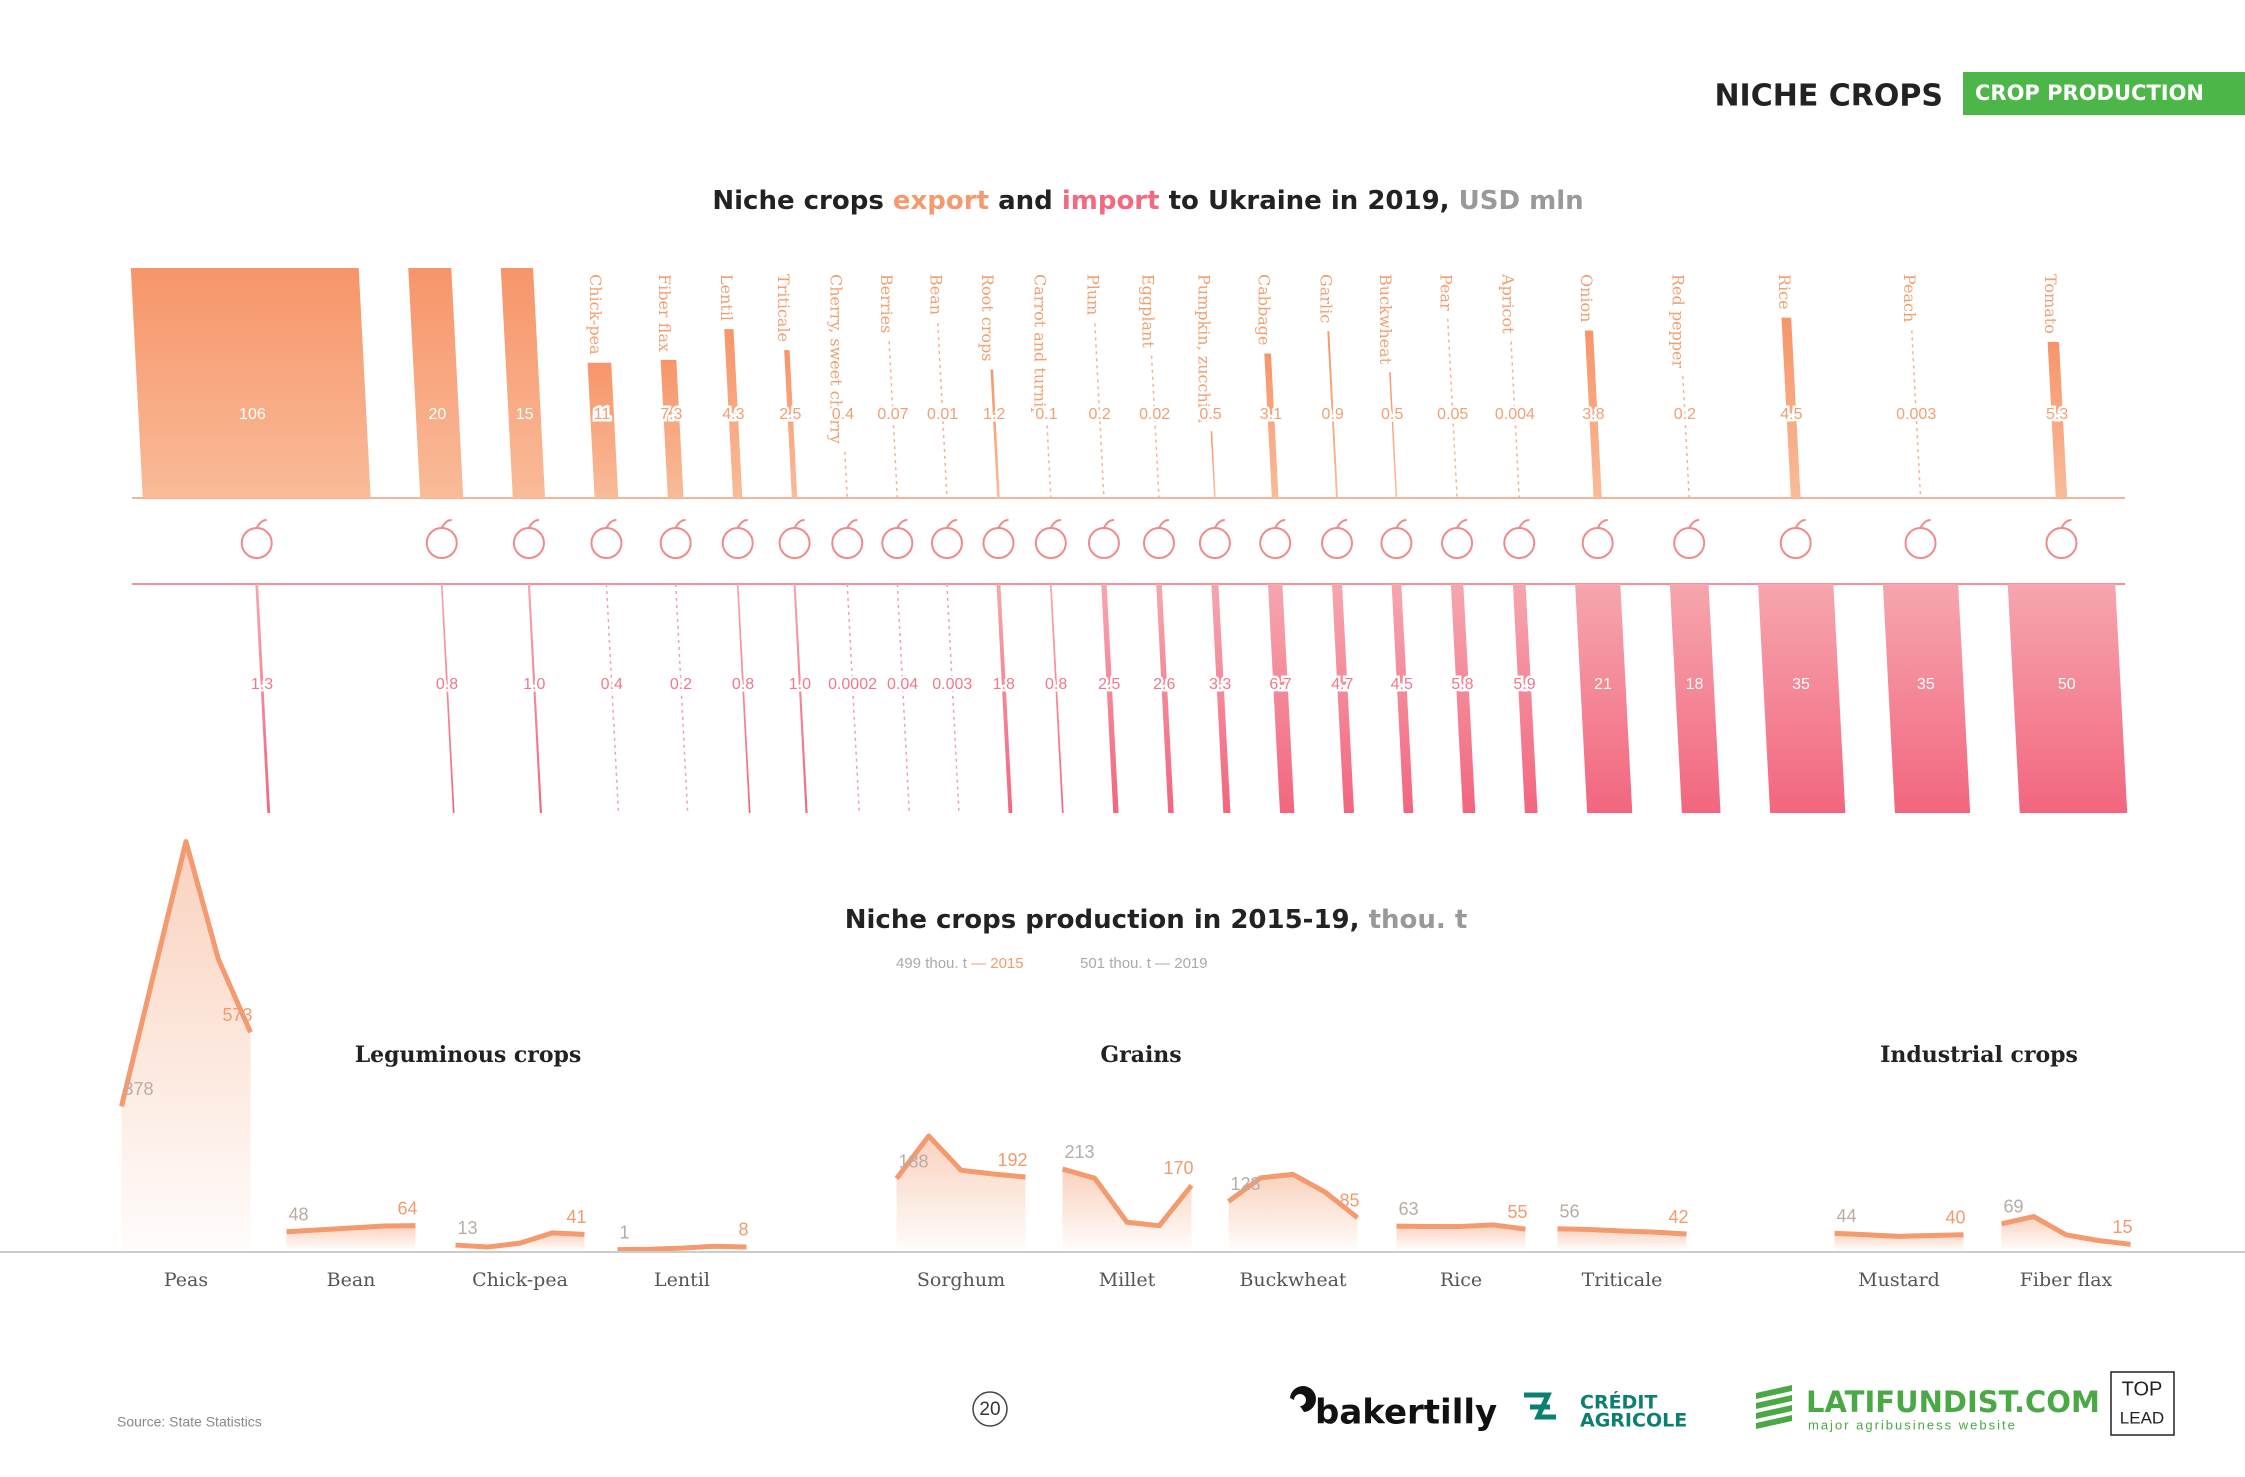  I want to click on value-label: 170, so click(1178, 1168).